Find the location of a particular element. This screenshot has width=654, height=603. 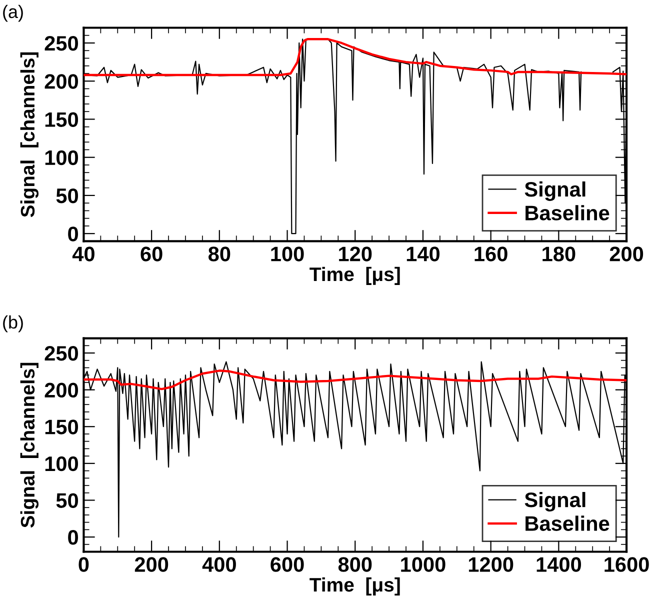

x-tick-label: 60 is located at coordinates (151, 254).